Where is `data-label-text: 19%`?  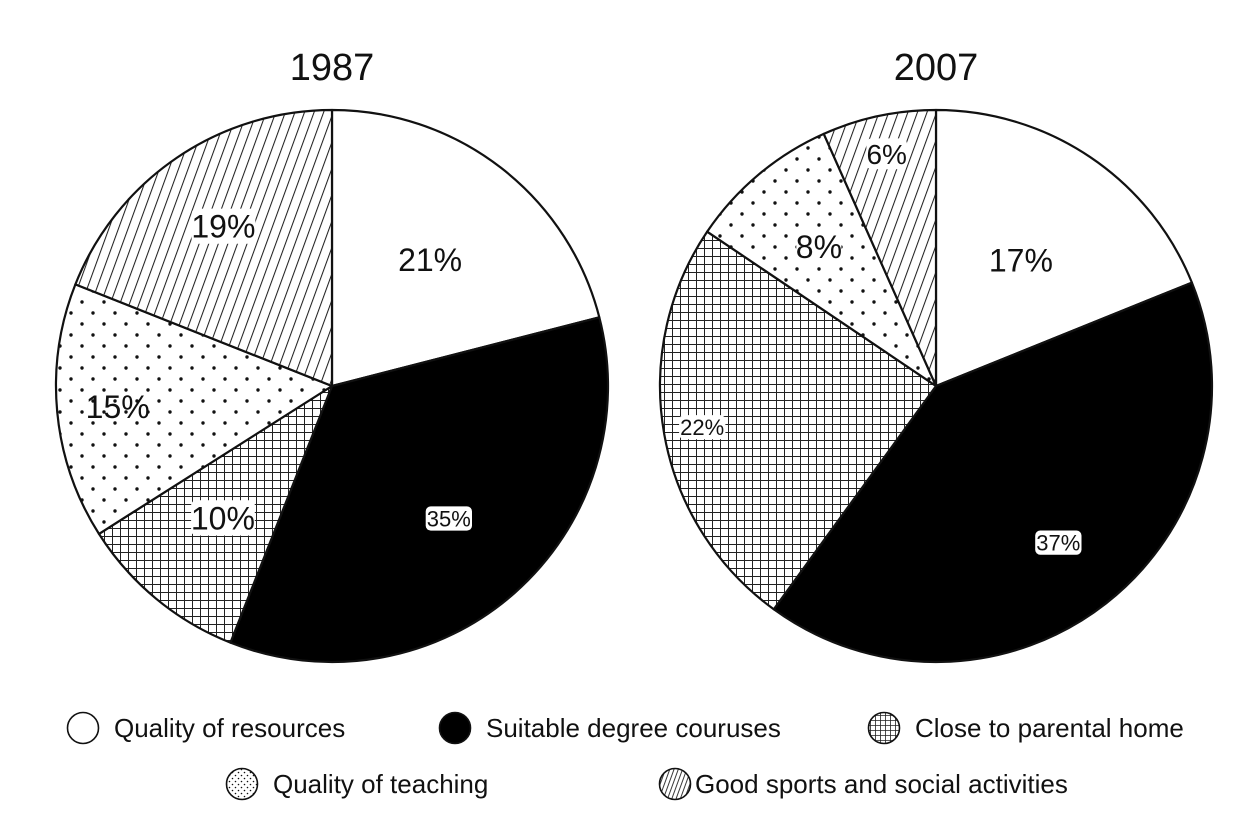 data-label-text: 19% is located at coordinates (223, 227).